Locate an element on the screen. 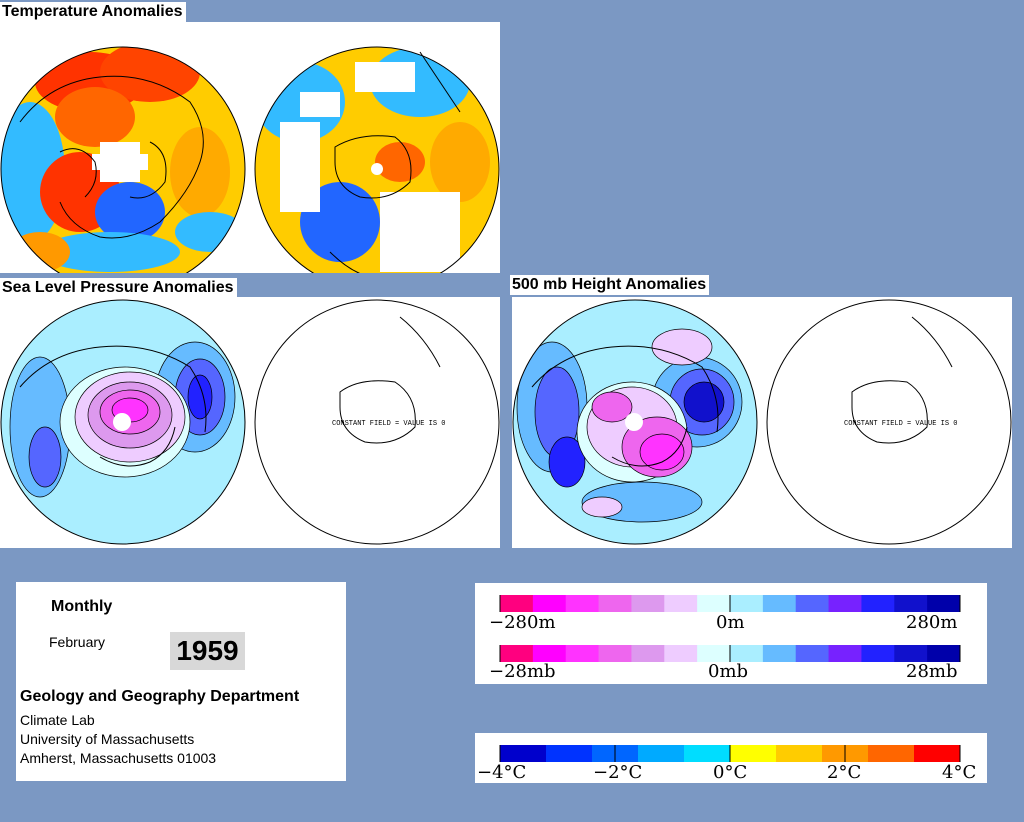 This screenshot has width=1024, height=822. year-label: 1959 is located at coordinates (207, 651).